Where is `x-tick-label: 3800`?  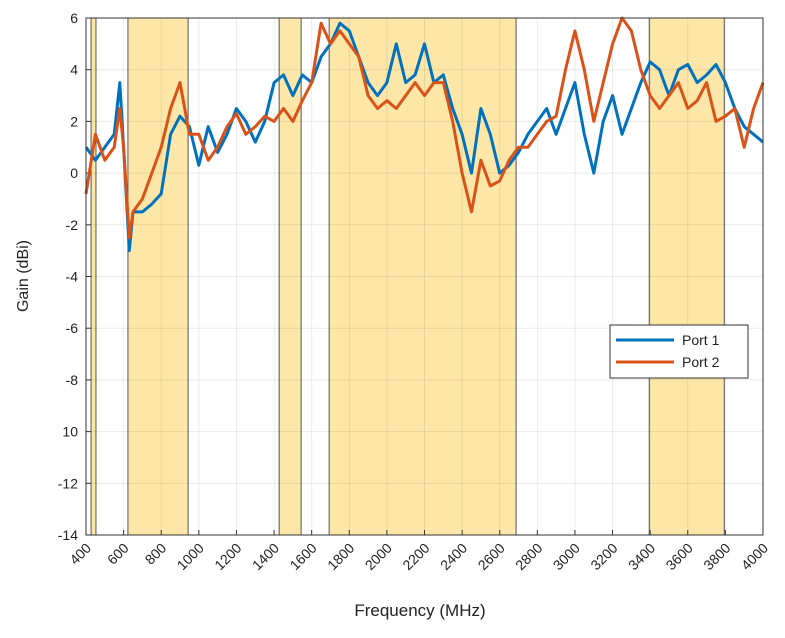
x-tick-label: 3800 is located at coordinates (716, 556).